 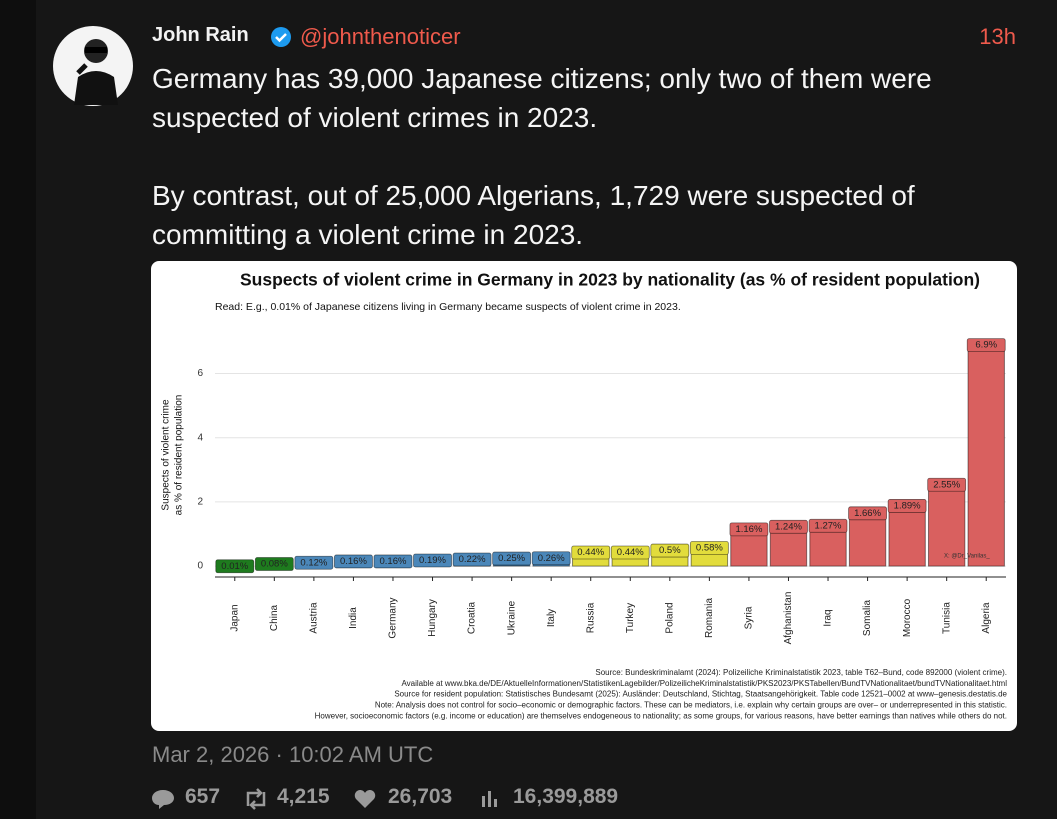 I want to click on x-tick-label: Ukraine, so click(x=511, y=617).